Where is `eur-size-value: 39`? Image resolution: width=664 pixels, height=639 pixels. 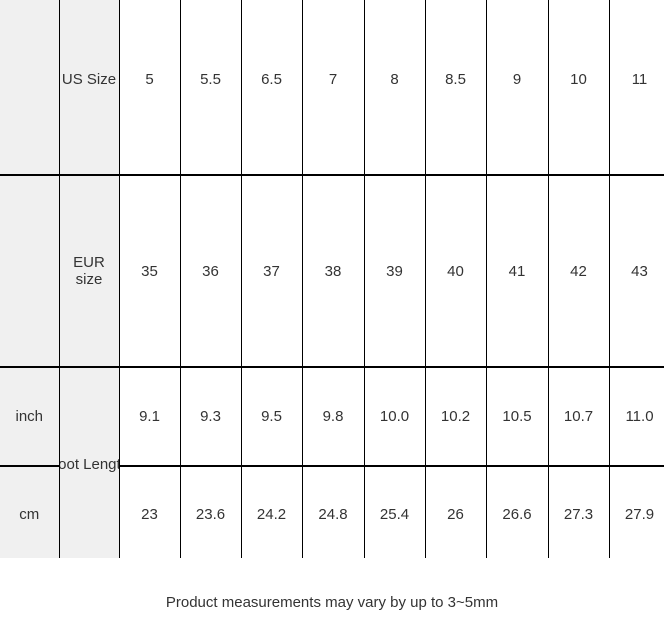
eur-size-value: 39 is located at coordinates (395, 271).